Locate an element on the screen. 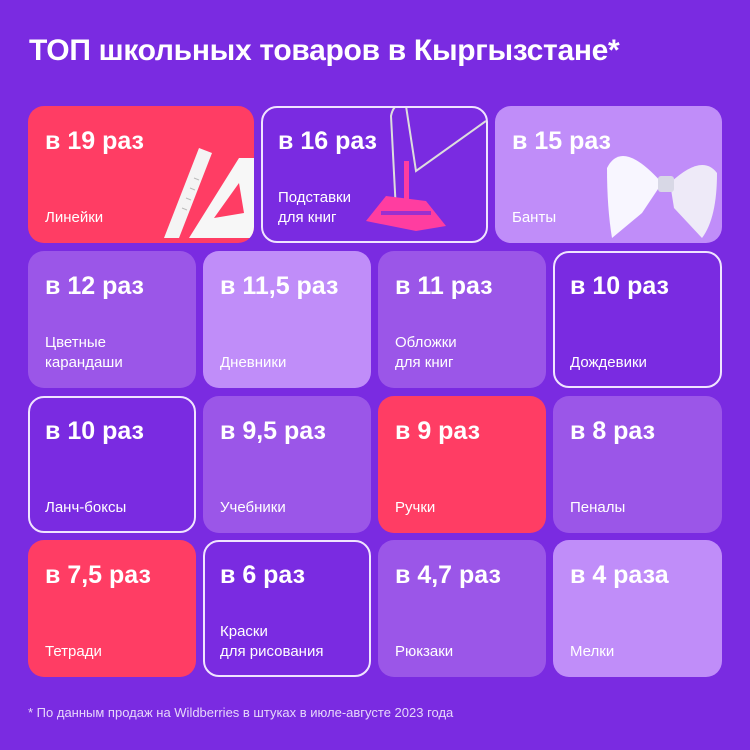  tile-value: в 9,5 раз is located at coordinates (273, 431).